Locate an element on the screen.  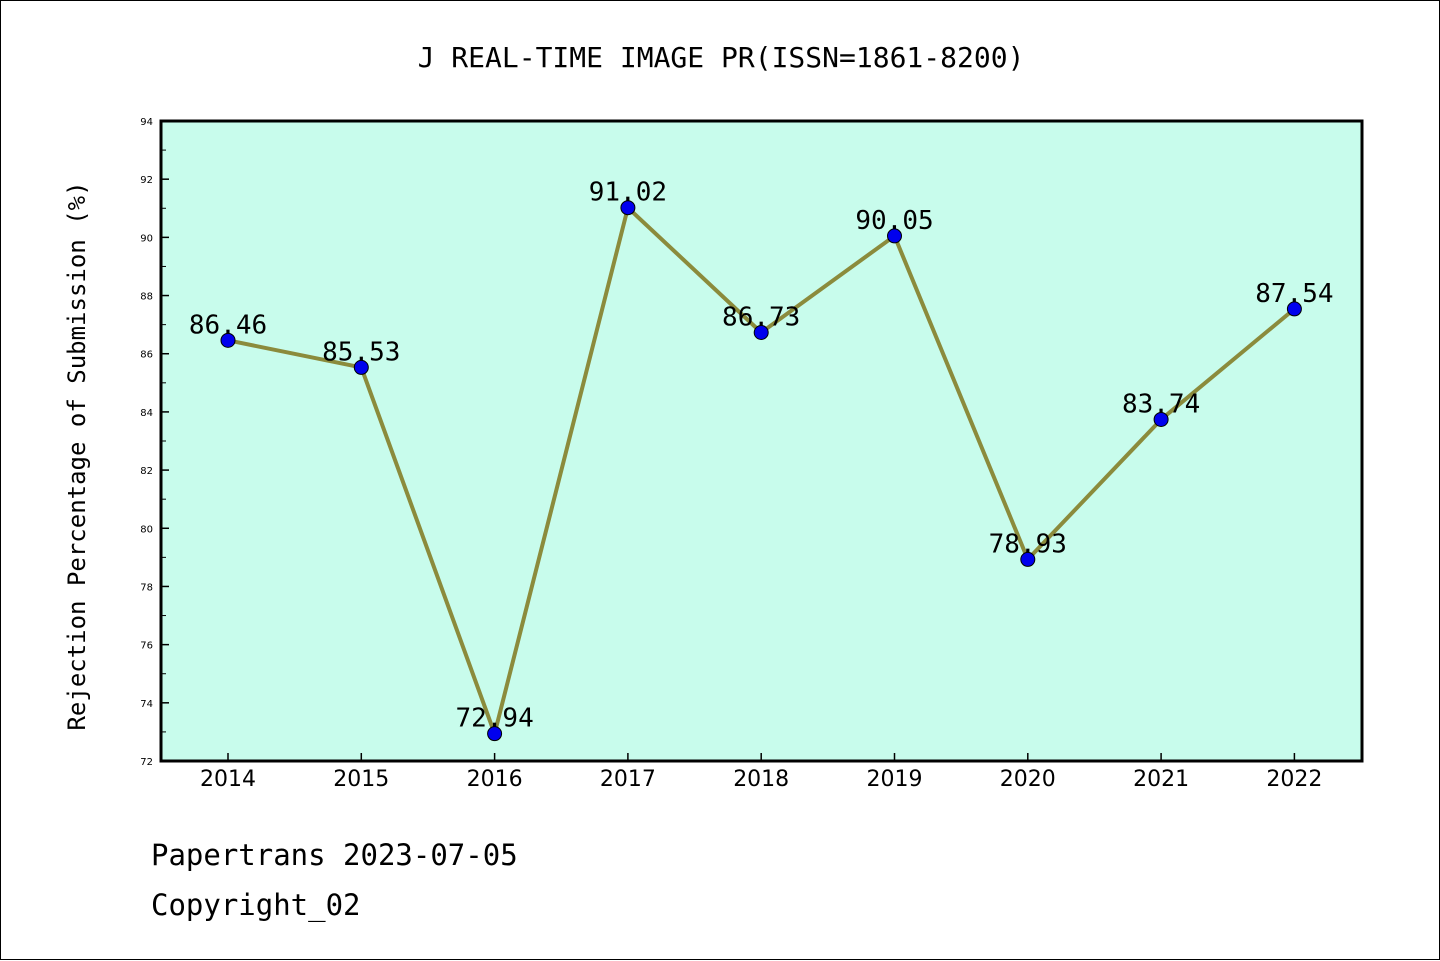
data-label: 85.53 is located at coordinates (361, 352).